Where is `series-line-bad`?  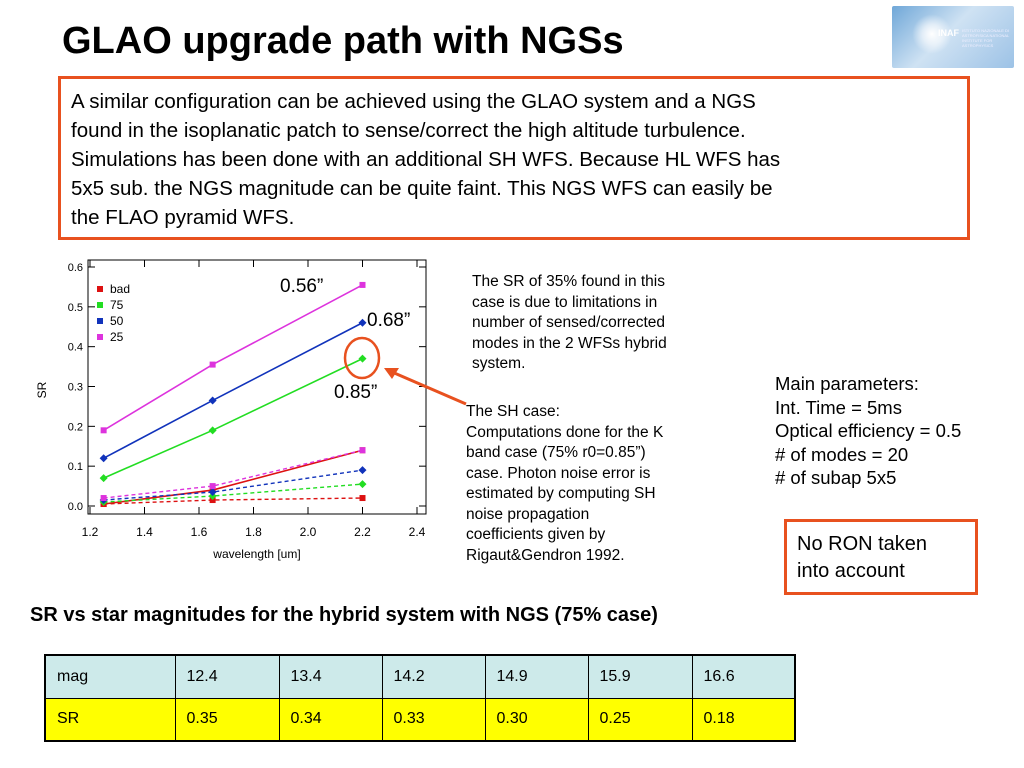 series-line-bad is located at coordinates (233, 477).